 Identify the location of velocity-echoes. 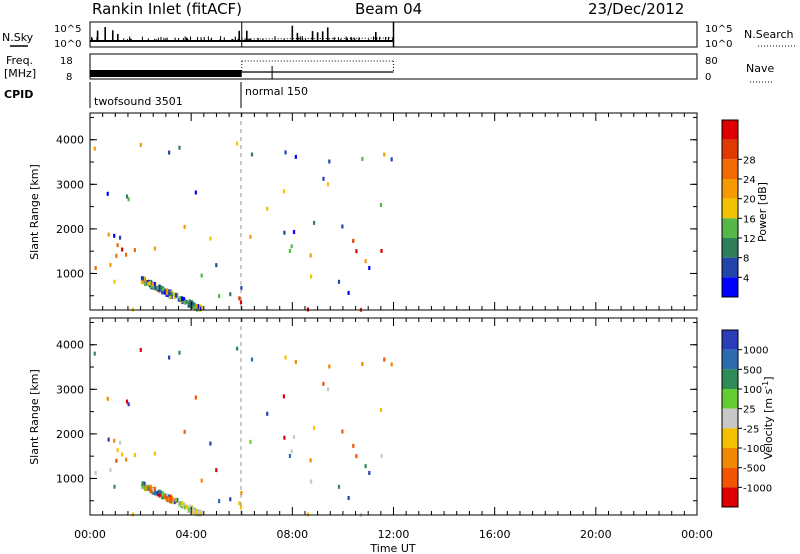
(243, 431).